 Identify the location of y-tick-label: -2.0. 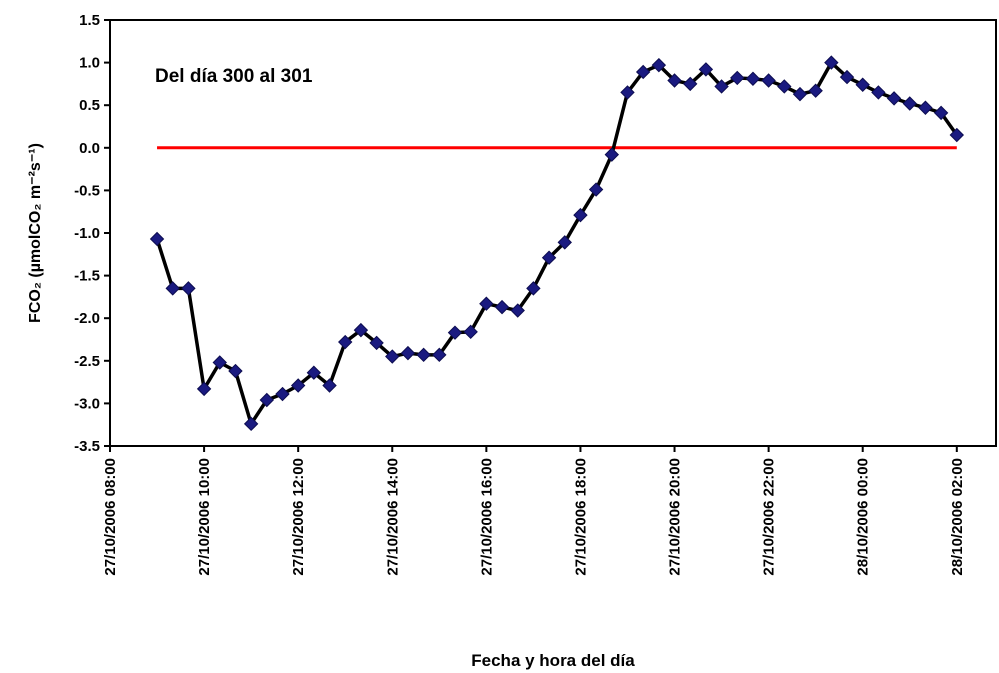
(87, 318).